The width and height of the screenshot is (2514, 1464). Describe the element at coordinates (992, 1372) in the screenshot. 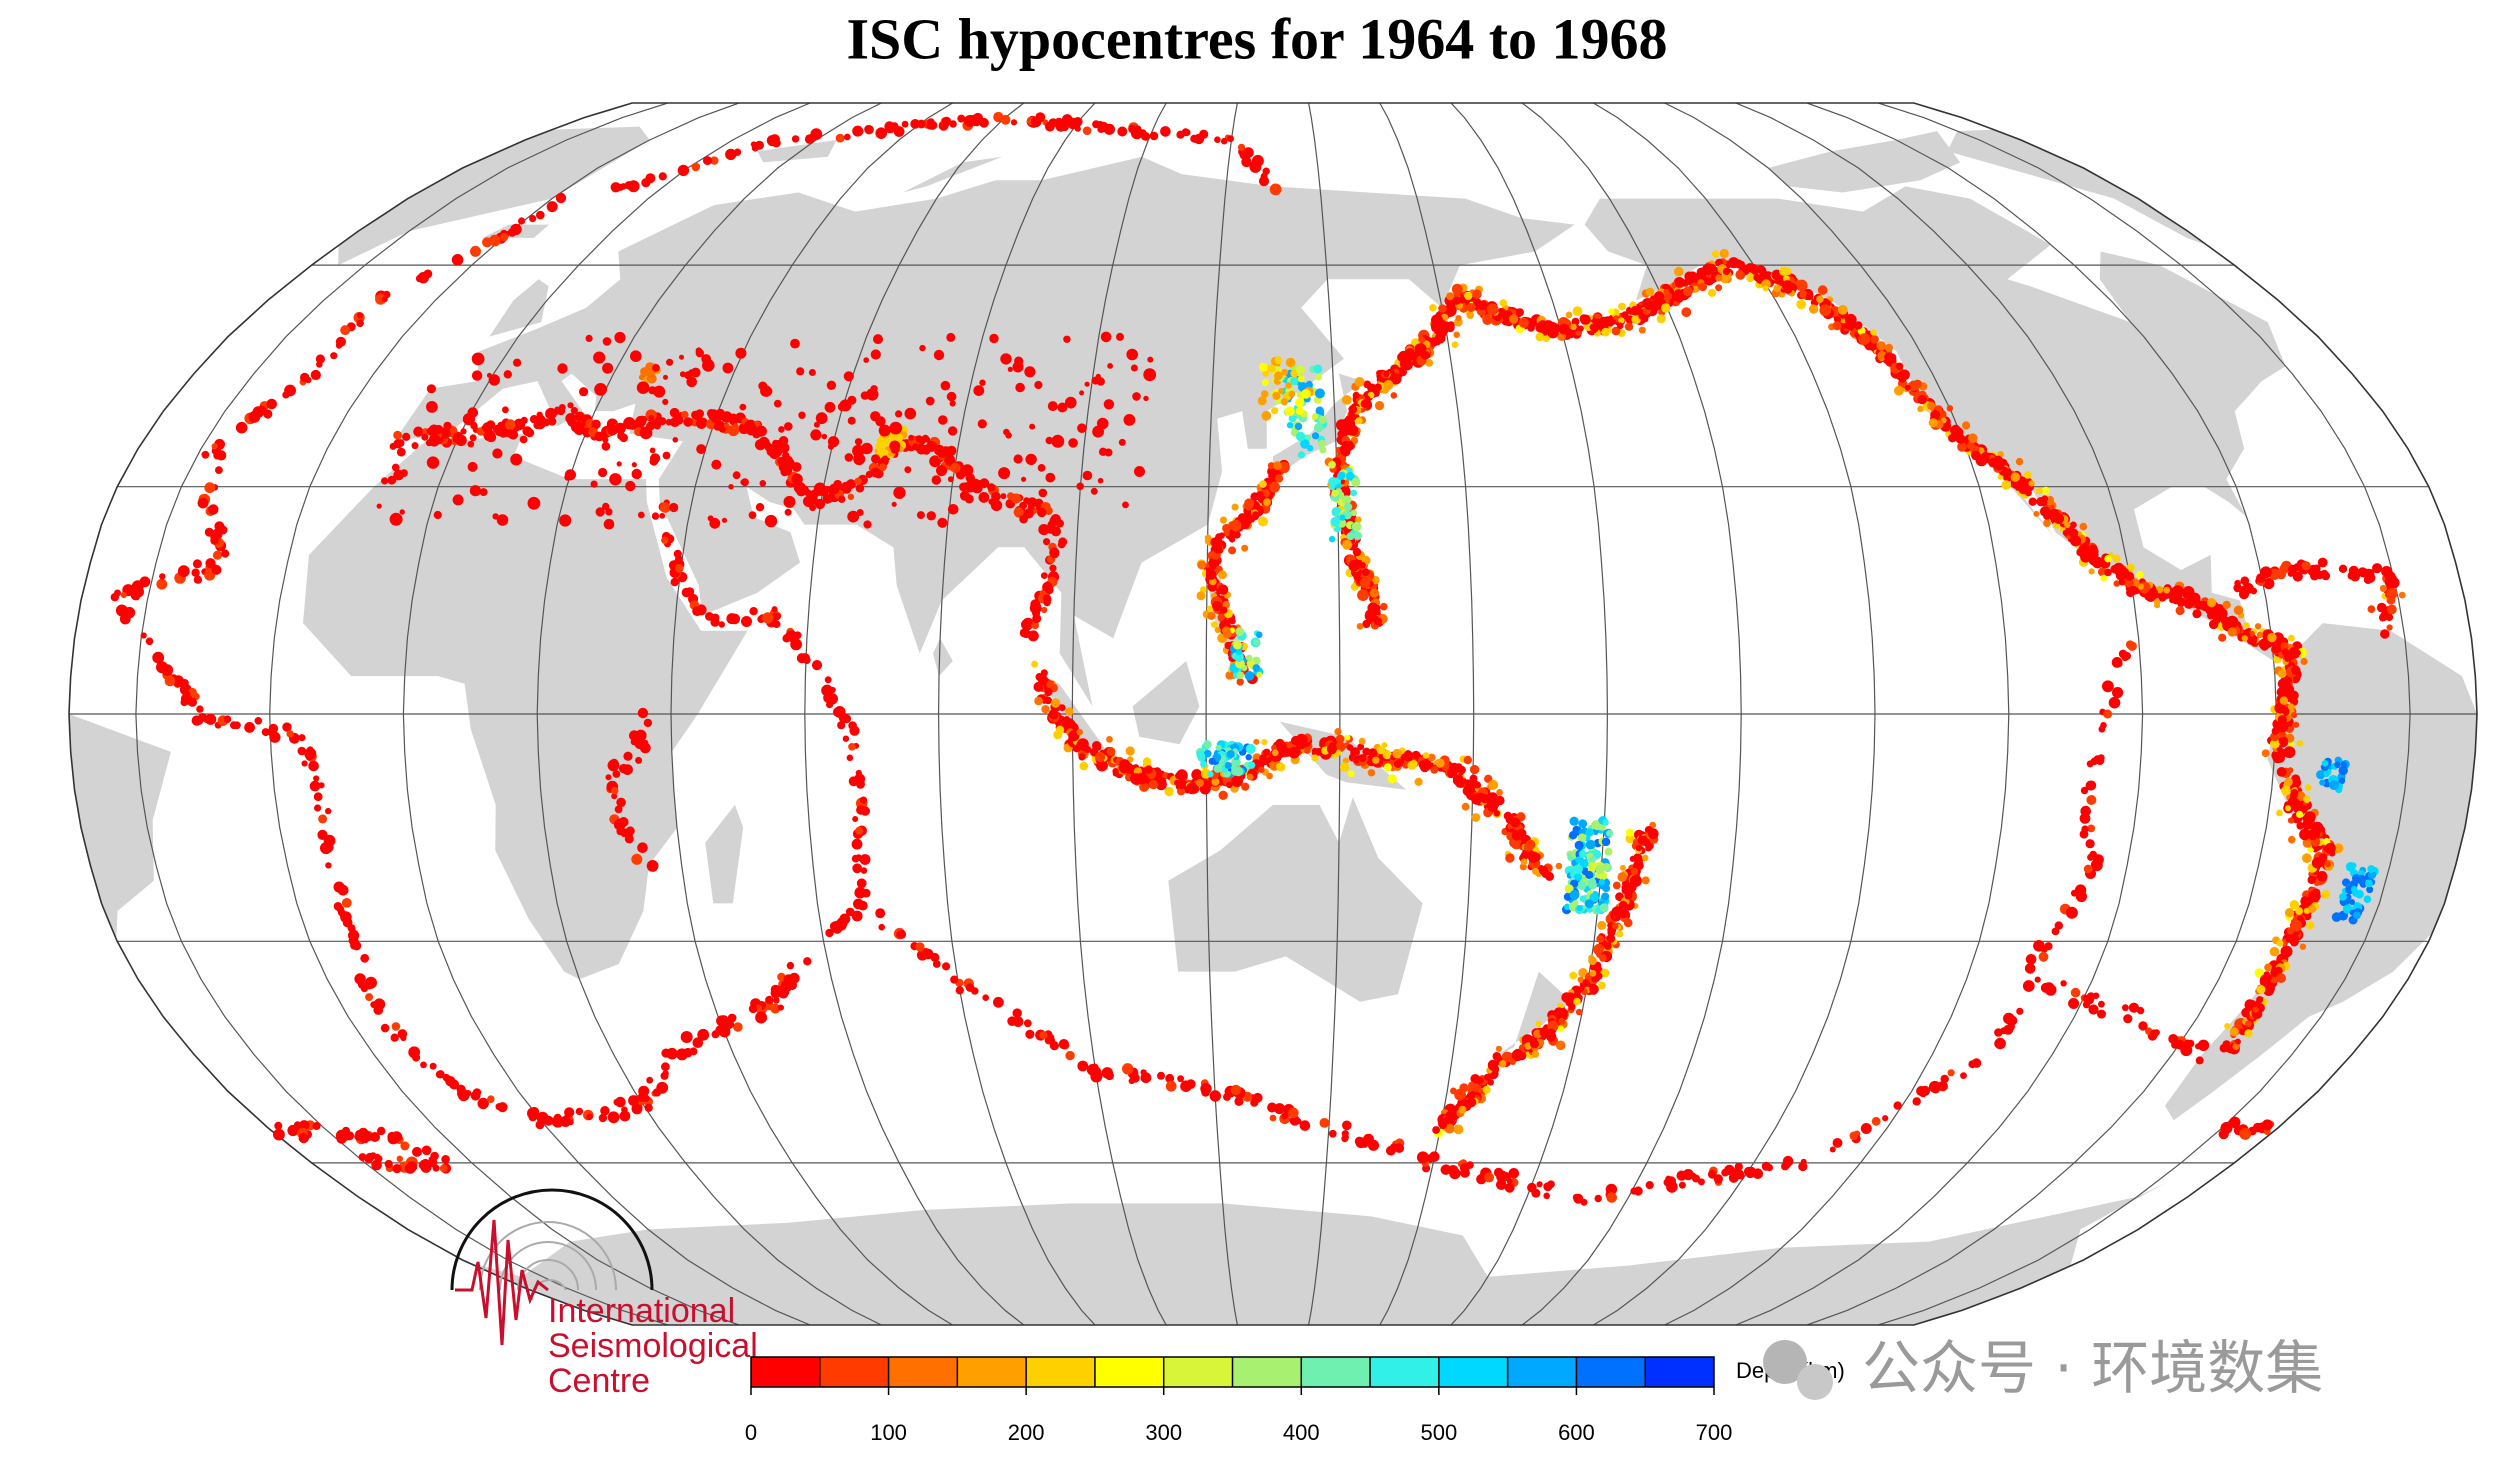

I see `colorbar-swatch` at that location.